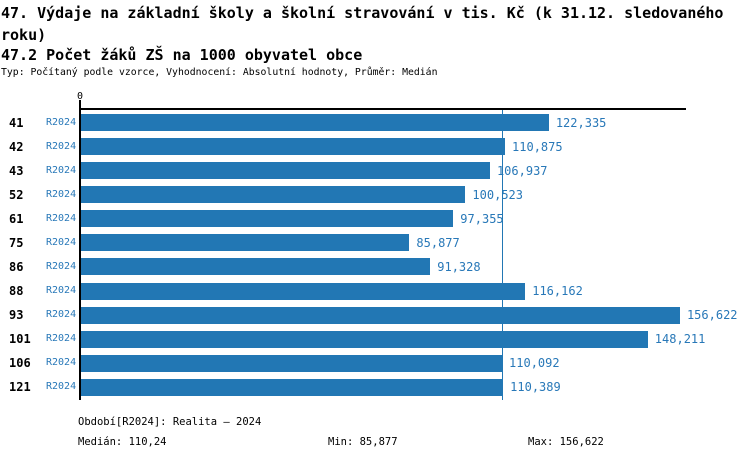  Describe the element at coordinates (20, 363) in the screenshot. I see `row-category-label: 106` at that location.